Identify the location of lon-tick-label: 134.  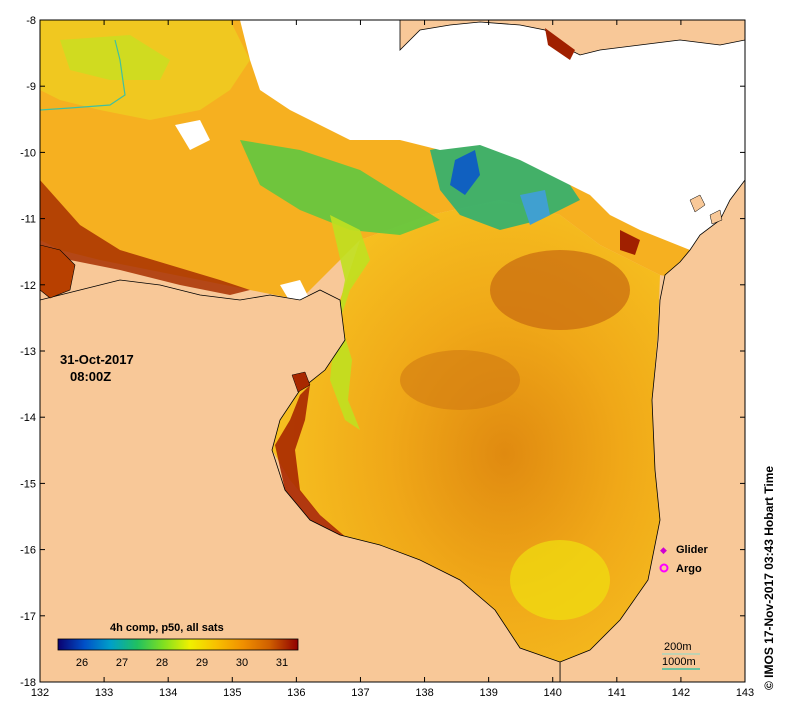
(168, 693).